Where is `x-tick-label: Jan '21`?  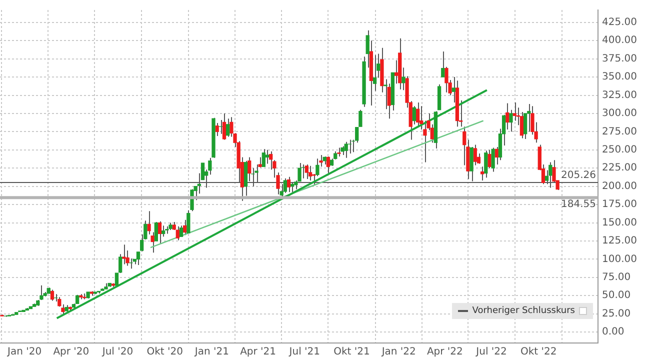 x-tick-label: Jan '21 is located at coordinates (212, 352).